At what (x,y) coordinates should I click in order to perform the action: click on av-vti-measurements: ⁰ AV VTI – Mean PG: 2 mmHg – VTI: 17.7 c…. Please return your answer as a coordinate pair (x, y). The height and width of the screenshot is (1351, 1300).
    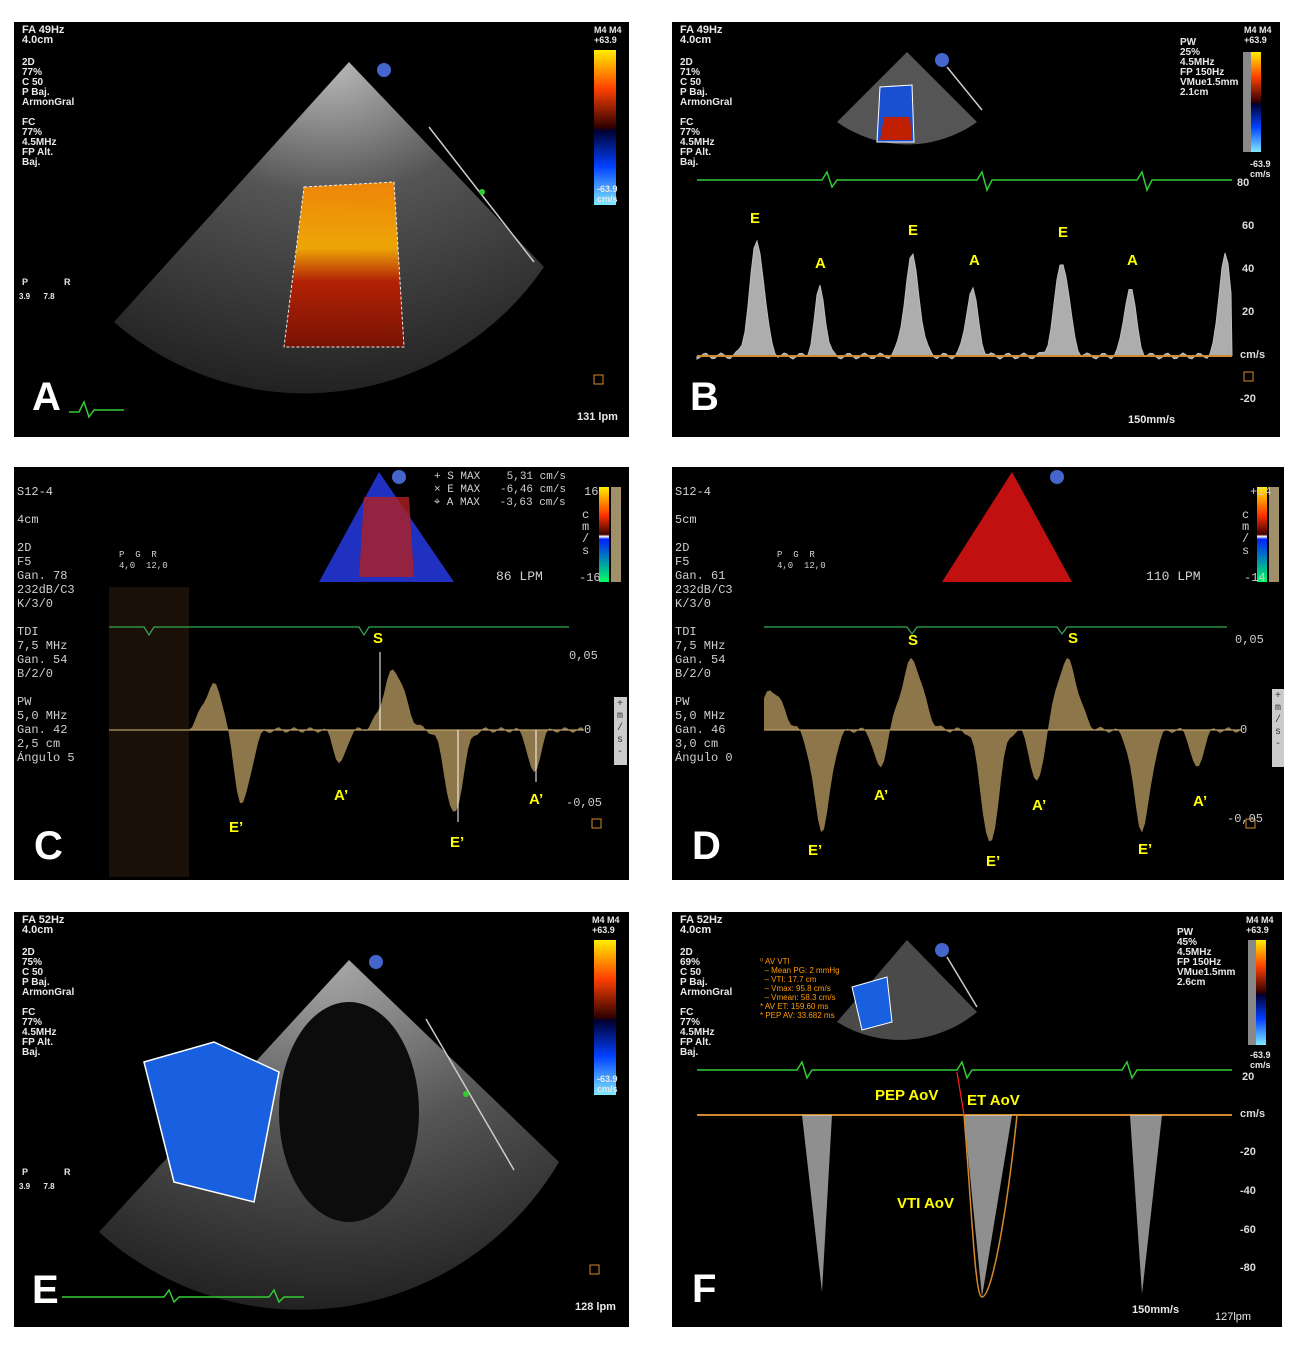
    Looking at the image, I should click on (800, 988).